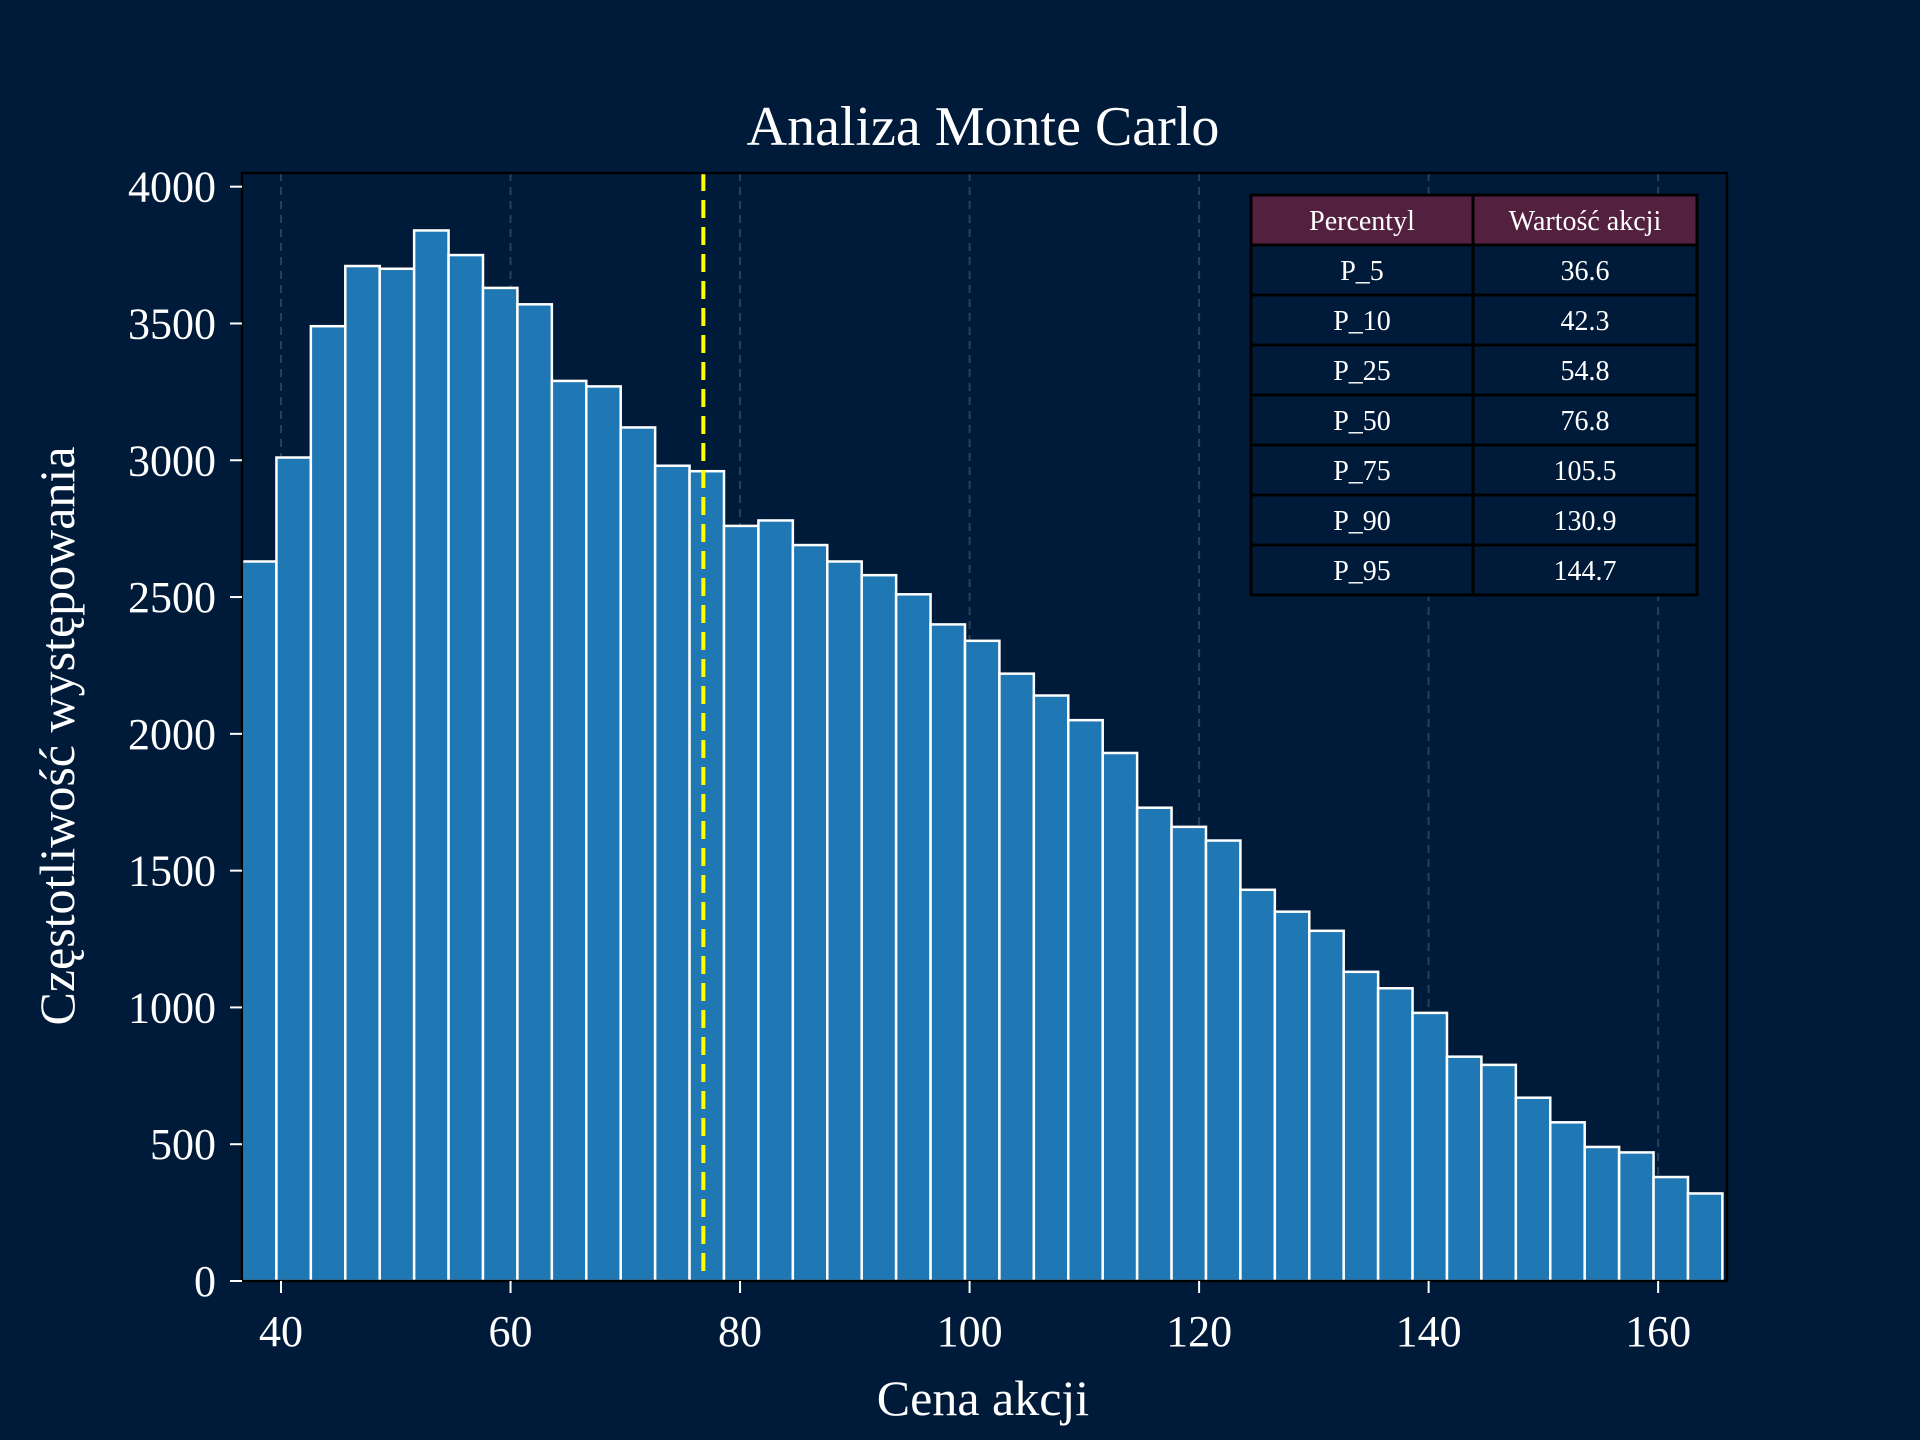  I want to click on table-cell-text: P_95, so click(1362, 571).